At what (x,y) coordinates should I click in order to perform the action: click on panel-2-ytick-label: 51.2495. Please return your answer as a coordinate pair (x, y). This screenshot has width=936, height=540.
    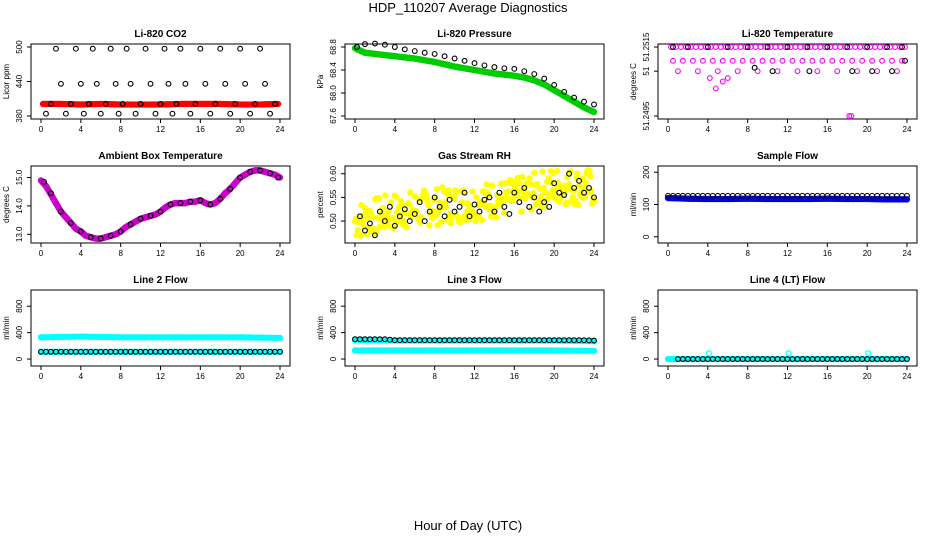
    Looking at the image, I should click on (646, 115).